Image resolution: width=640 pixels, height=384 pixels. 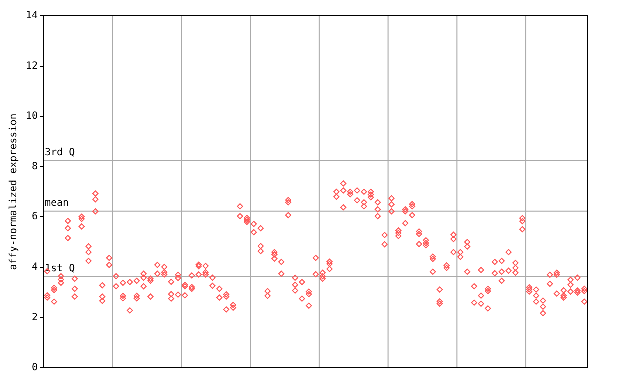 What do you see at coordinates (60, 152) in the screenshot?
I see `ref-line-label: 3rd Q` at bounding box center [60, 152].